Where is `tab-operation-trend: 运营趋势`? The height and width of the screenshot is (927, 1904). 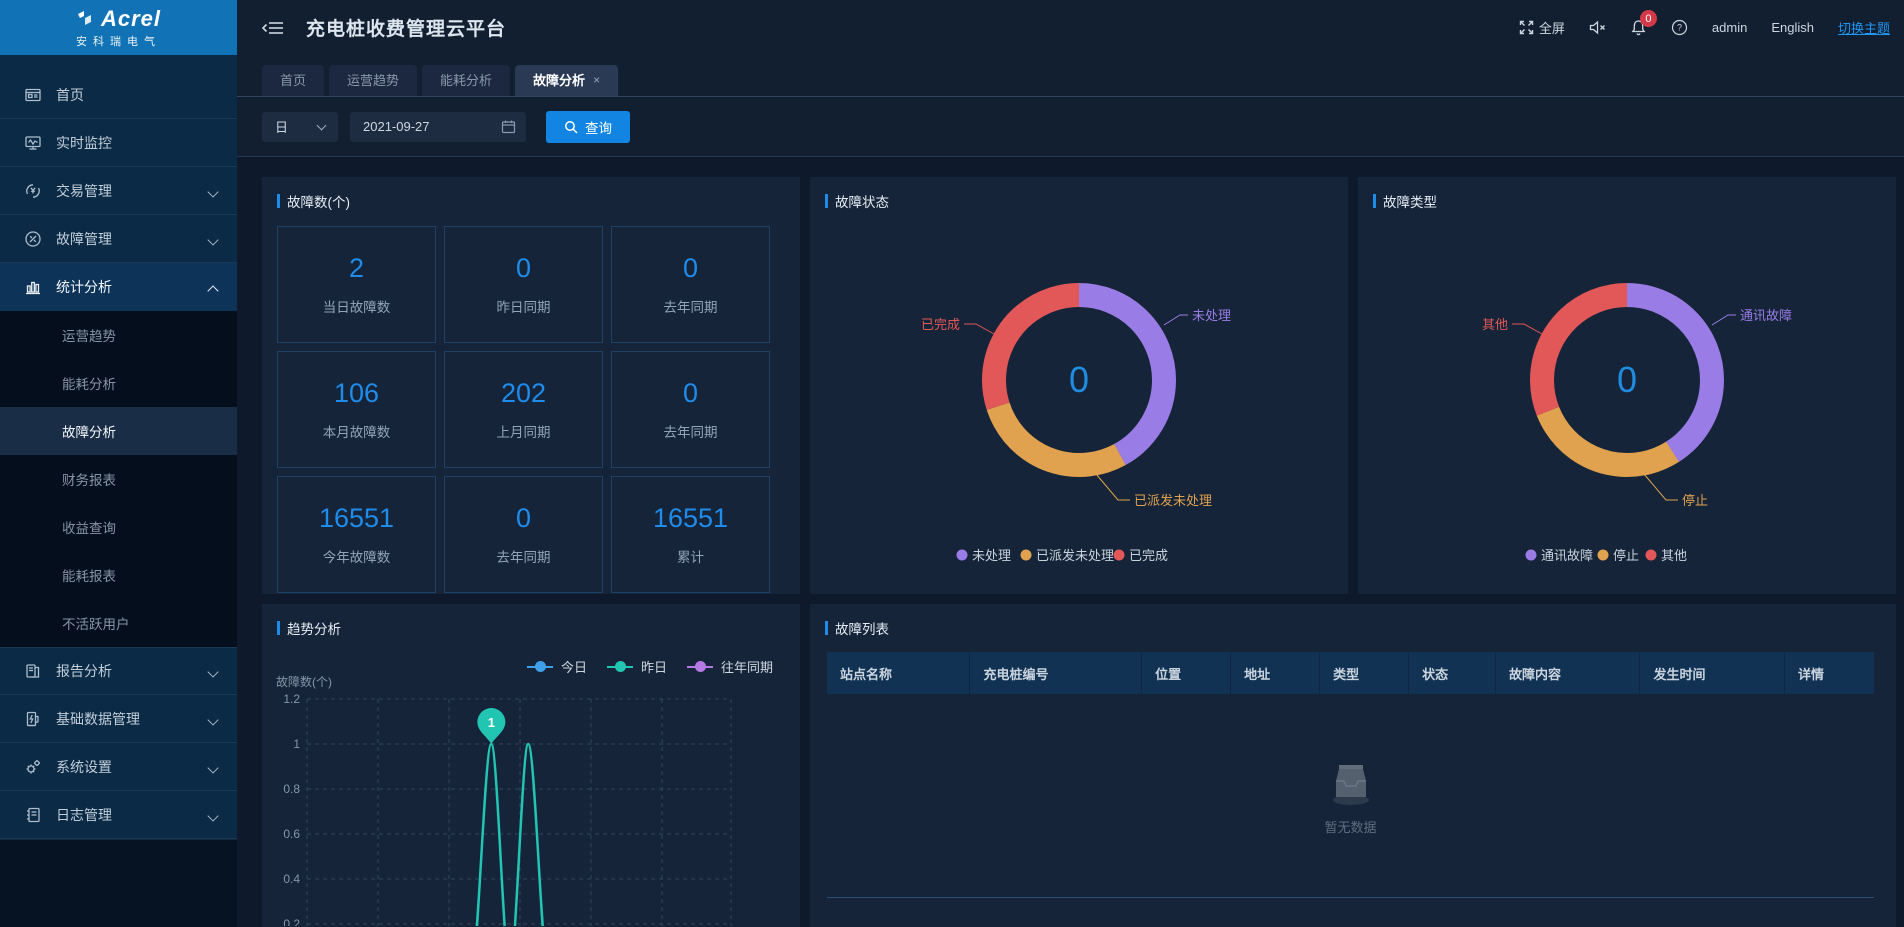
tab-operation-trend: 运营趋势 is located at coordinates (373, 80).